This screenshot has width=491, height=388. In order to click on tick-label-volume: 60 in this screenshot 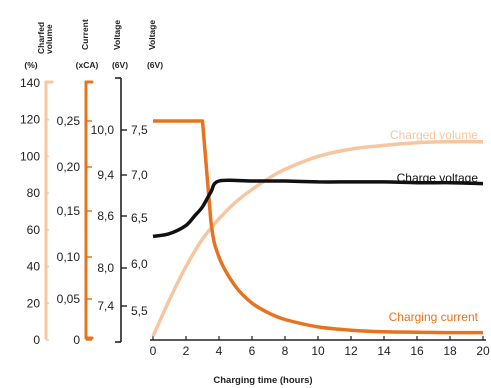, I will do `click(34, 230)`.